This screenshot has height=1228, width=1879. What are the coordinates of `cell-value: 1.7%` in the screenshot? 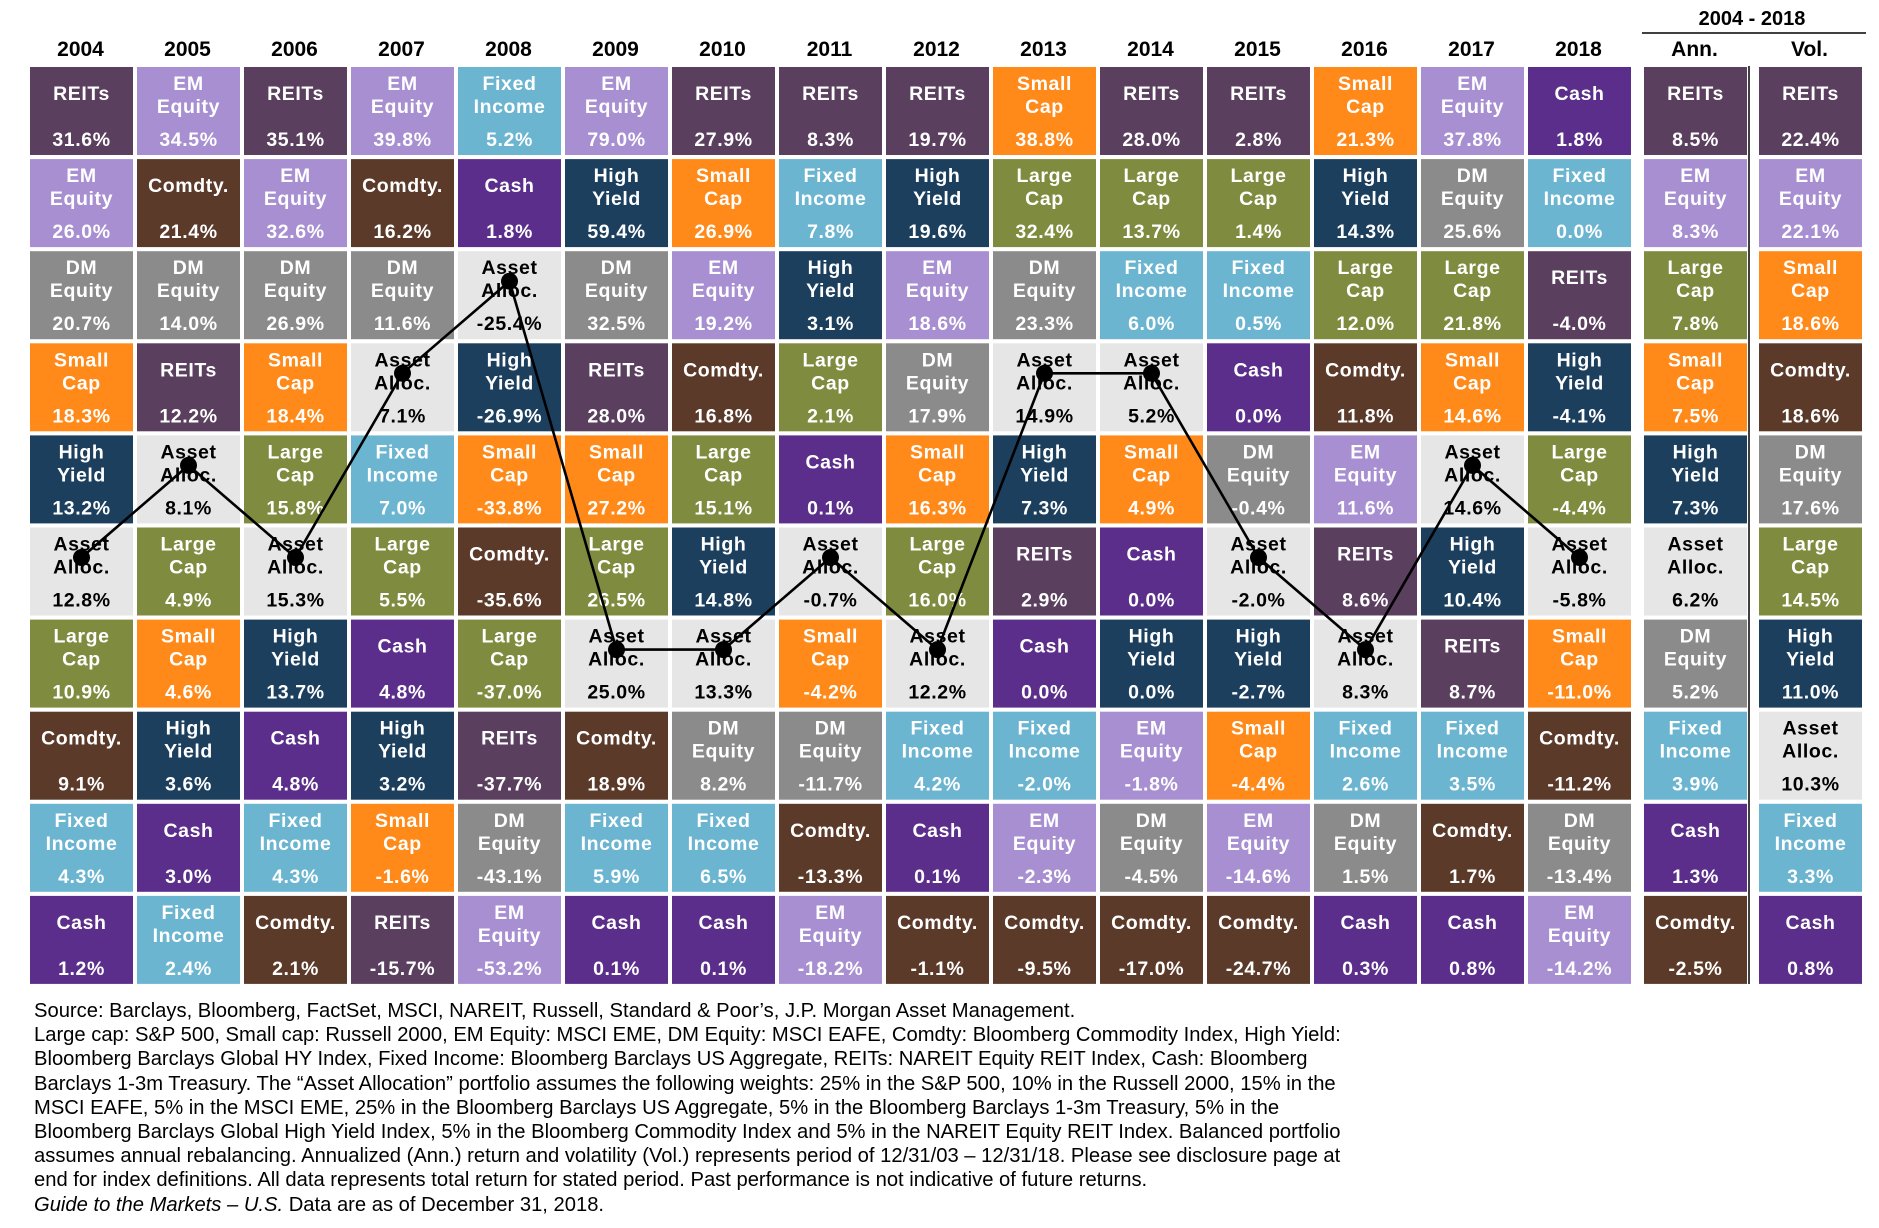 It's located at (1472, 877).